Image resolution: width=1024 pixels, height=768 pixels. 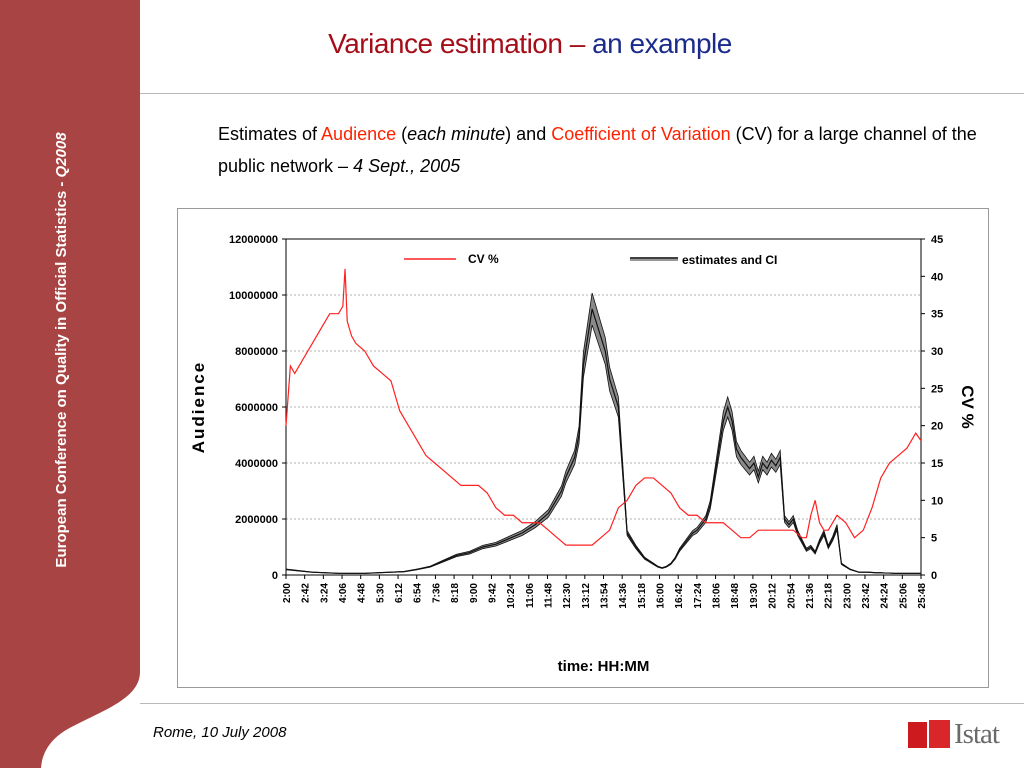 What do you see at coordinates (866, 596) in the screenshot?
I see `x-tick-label: 23:42` at bounding box center [866, 596].